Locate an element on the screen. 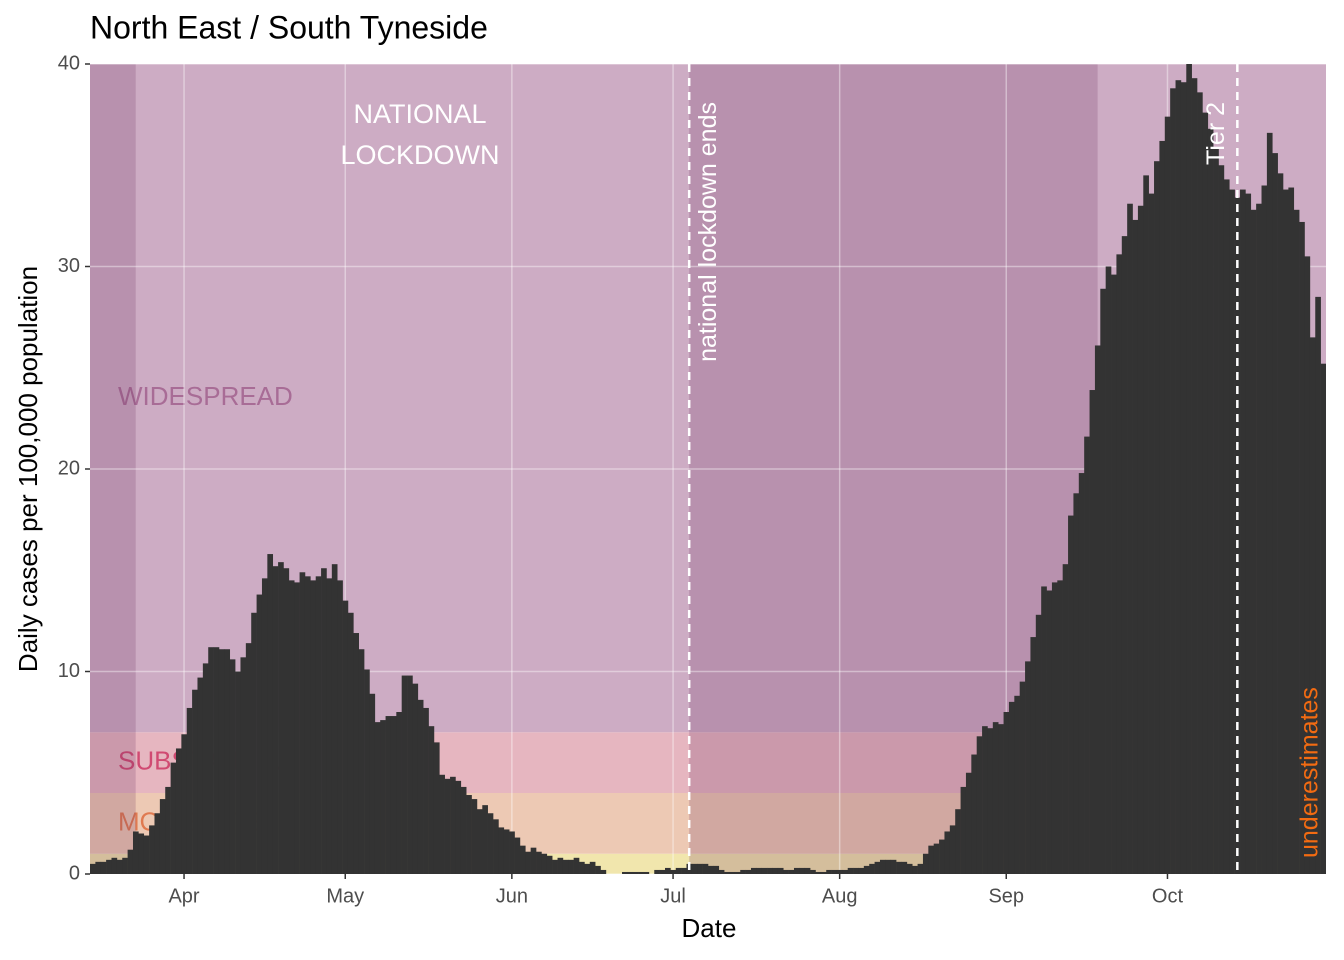 The height and width of the screenshot is (960, 1344). x-tick-label: Apr is located at coordinates (183, 896).